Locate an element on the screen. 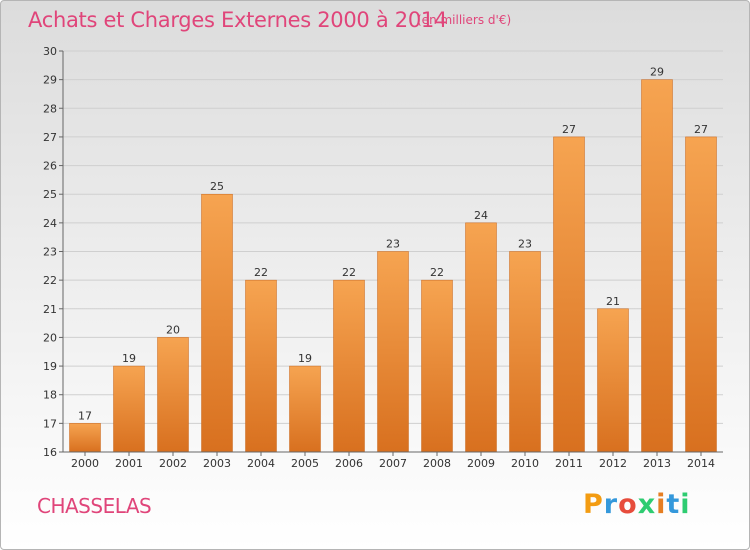 Image resolution: width=750 pixels, height=550 pixels. logo-letter: P is located at coordinates (593, 504).